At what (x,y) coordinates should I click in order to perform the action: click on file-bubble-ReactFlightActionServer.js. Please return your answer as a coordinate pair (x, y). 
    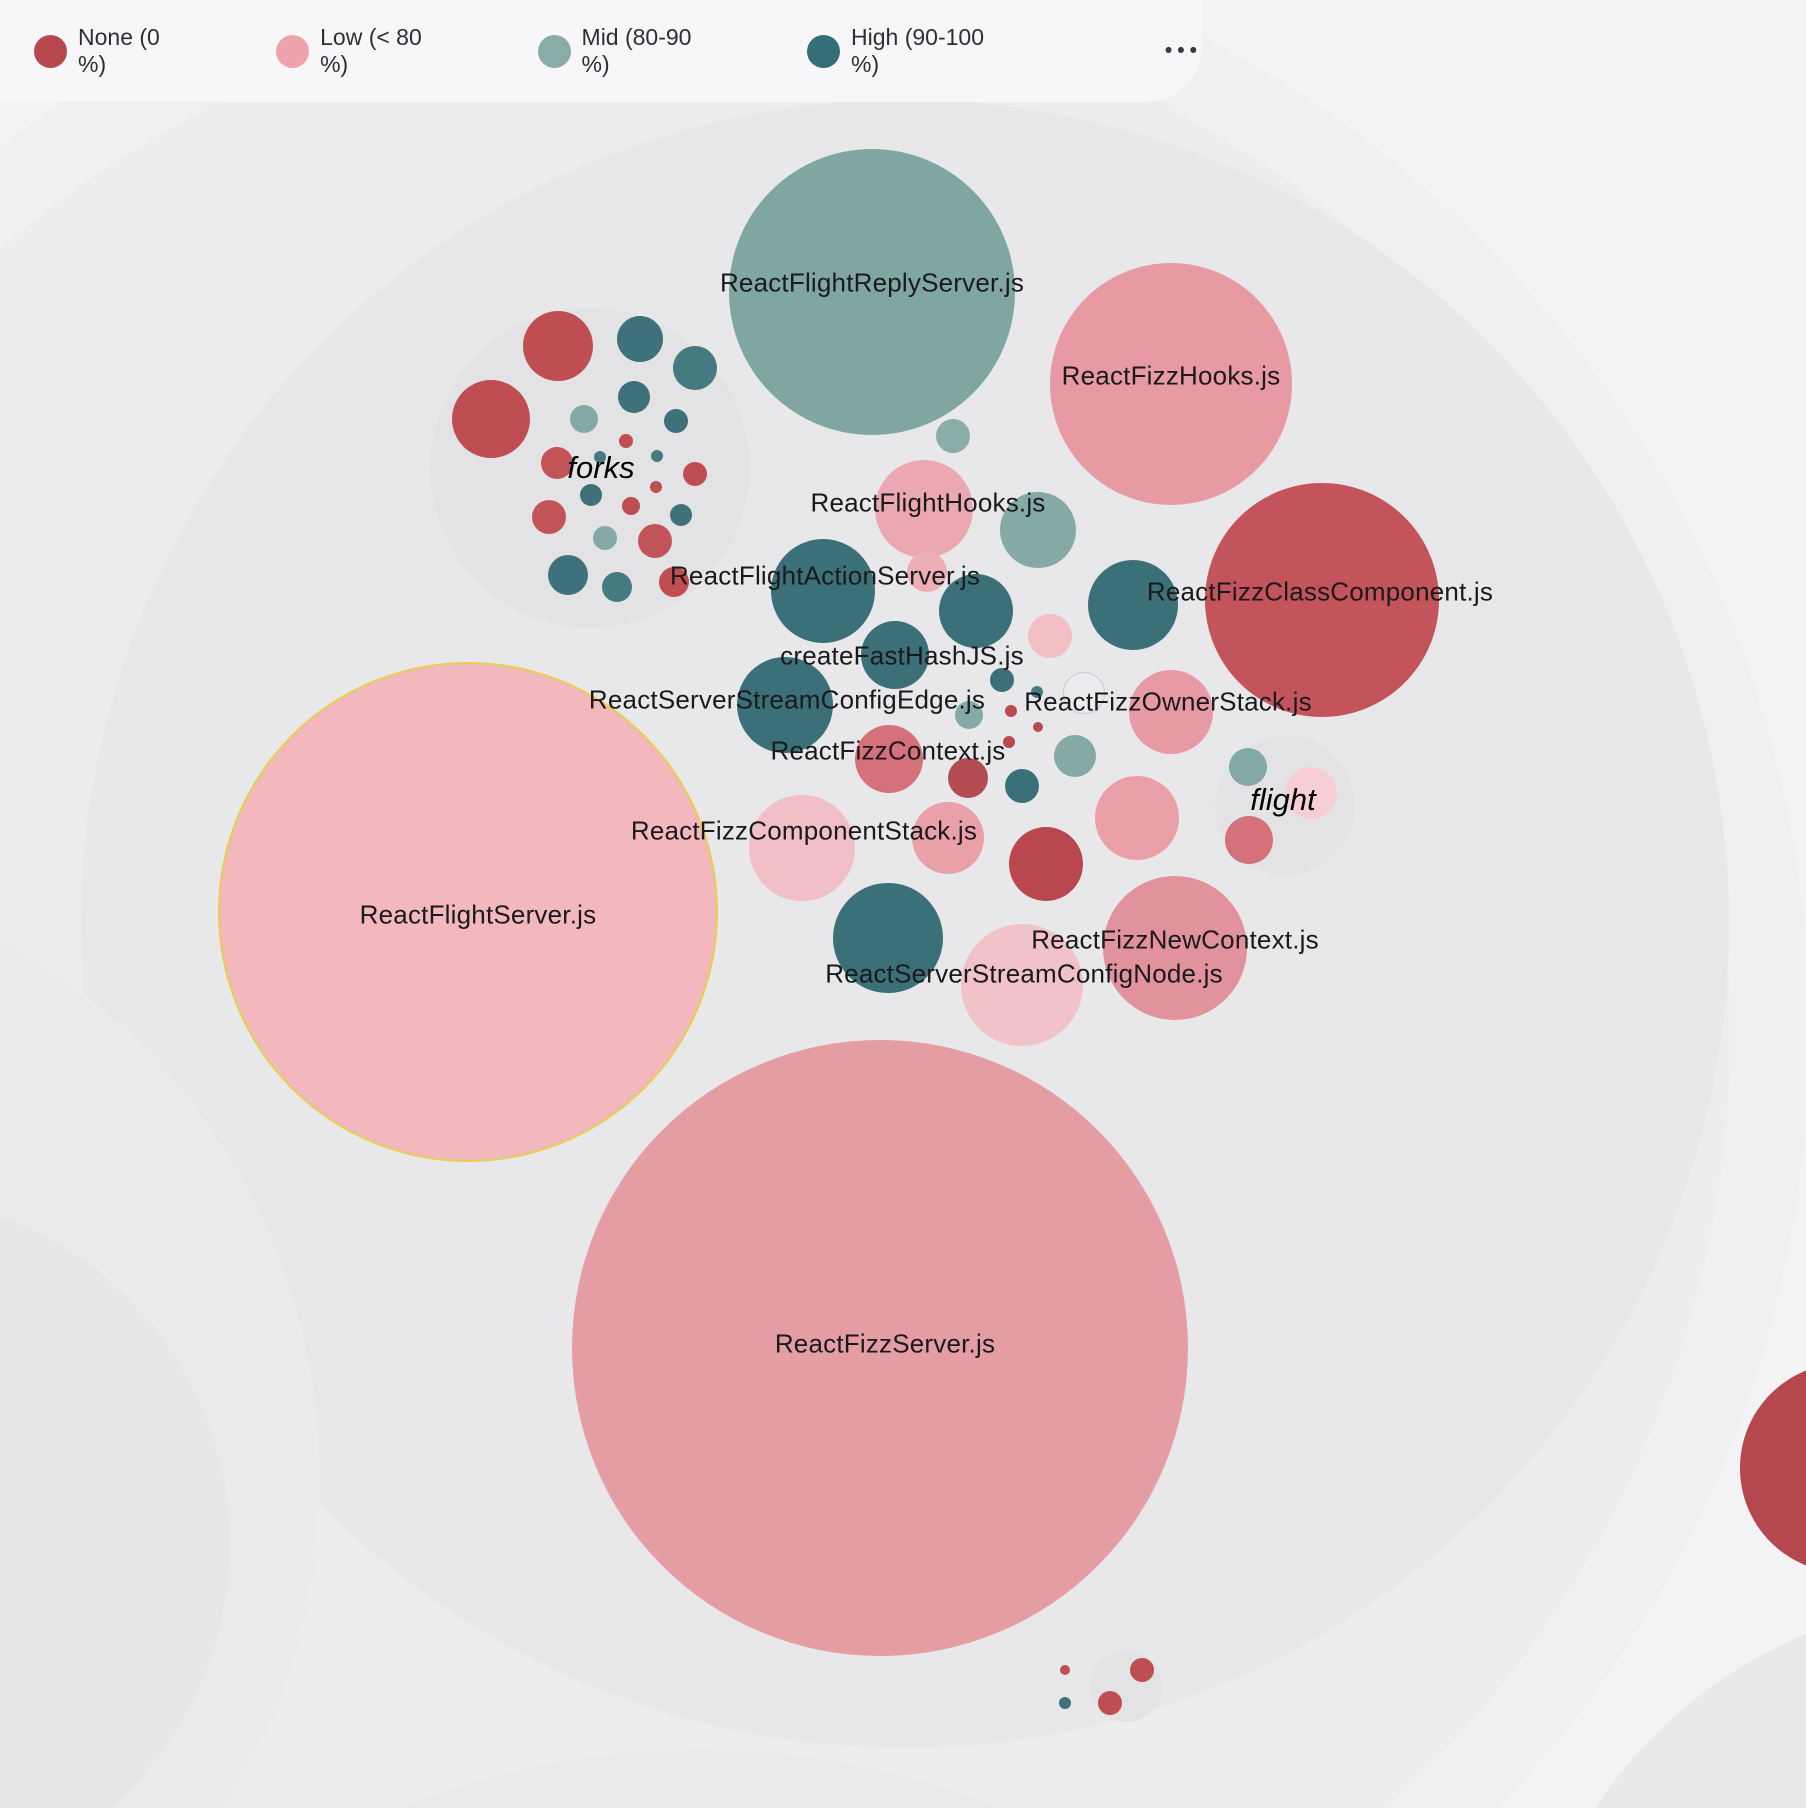
    Looking at the image, I should click on (823, 591).